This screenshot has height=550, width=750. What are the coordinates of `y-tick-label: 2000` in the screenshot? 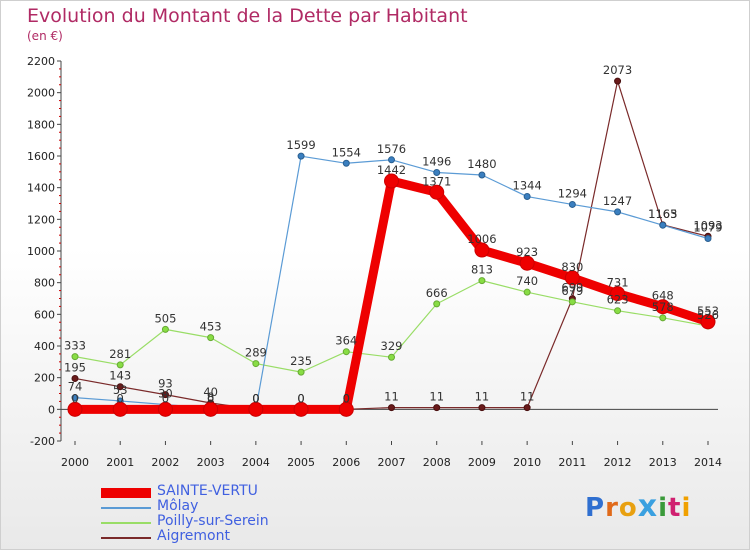 It's located at (41, 93).